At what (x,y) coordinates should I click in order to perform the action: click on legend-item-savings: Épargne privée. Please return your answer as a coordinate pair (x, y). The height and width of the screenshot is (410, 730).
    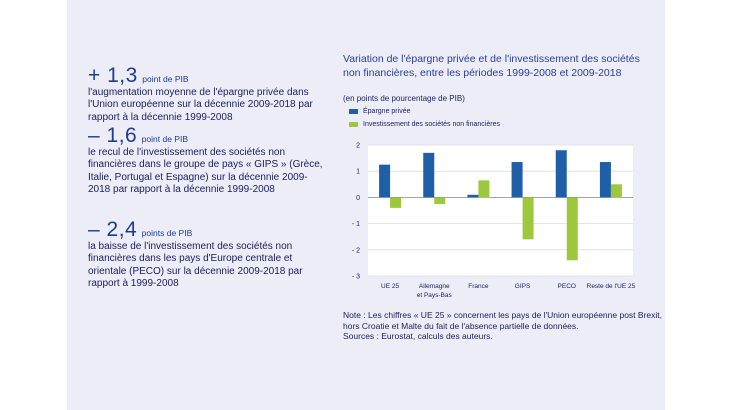
    Looking at the image, I should click on (379, 111).